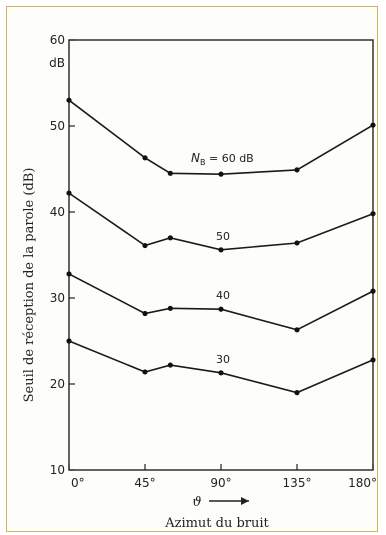 The image size is (386, 535). What do you see at coordinates (57, 126) in the screenshot?
I see `y-tick-label-50: 50` at bounding box center [57, 126].